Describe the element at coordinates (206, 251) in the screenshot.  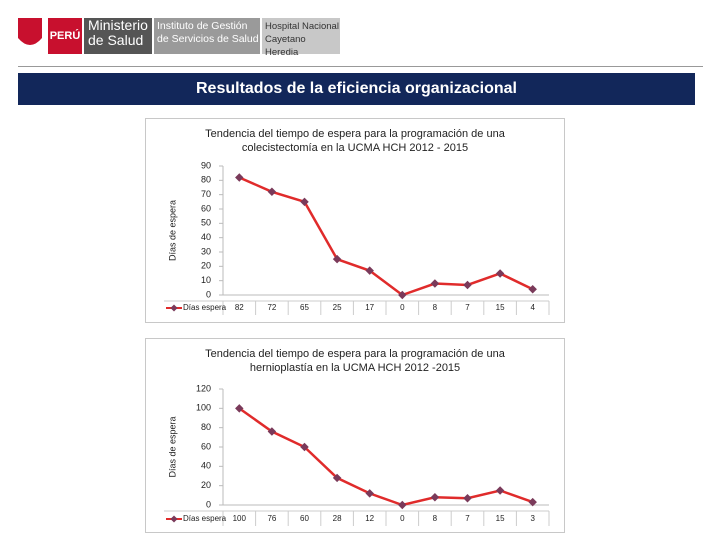
I see `y-tick-label: 30` at that location.